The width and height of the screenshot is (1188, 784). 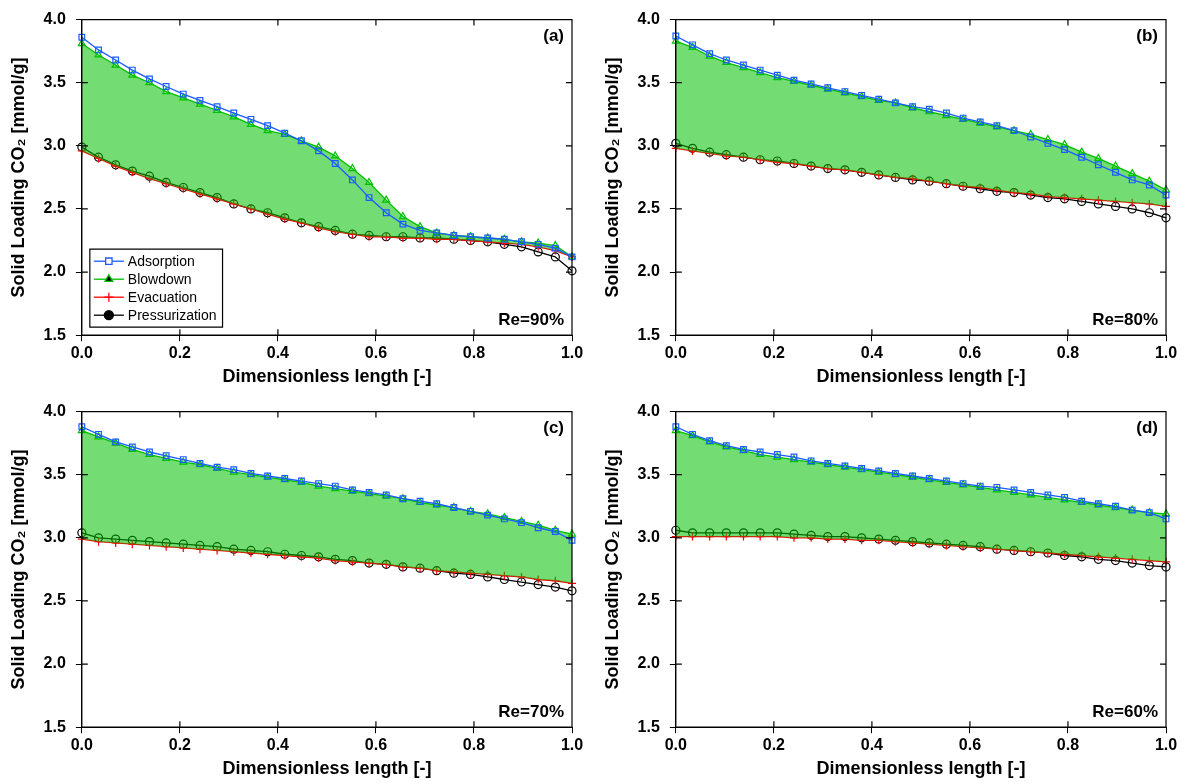 I want to click on annotation: Re=80%, so click(x=1125, y=320).